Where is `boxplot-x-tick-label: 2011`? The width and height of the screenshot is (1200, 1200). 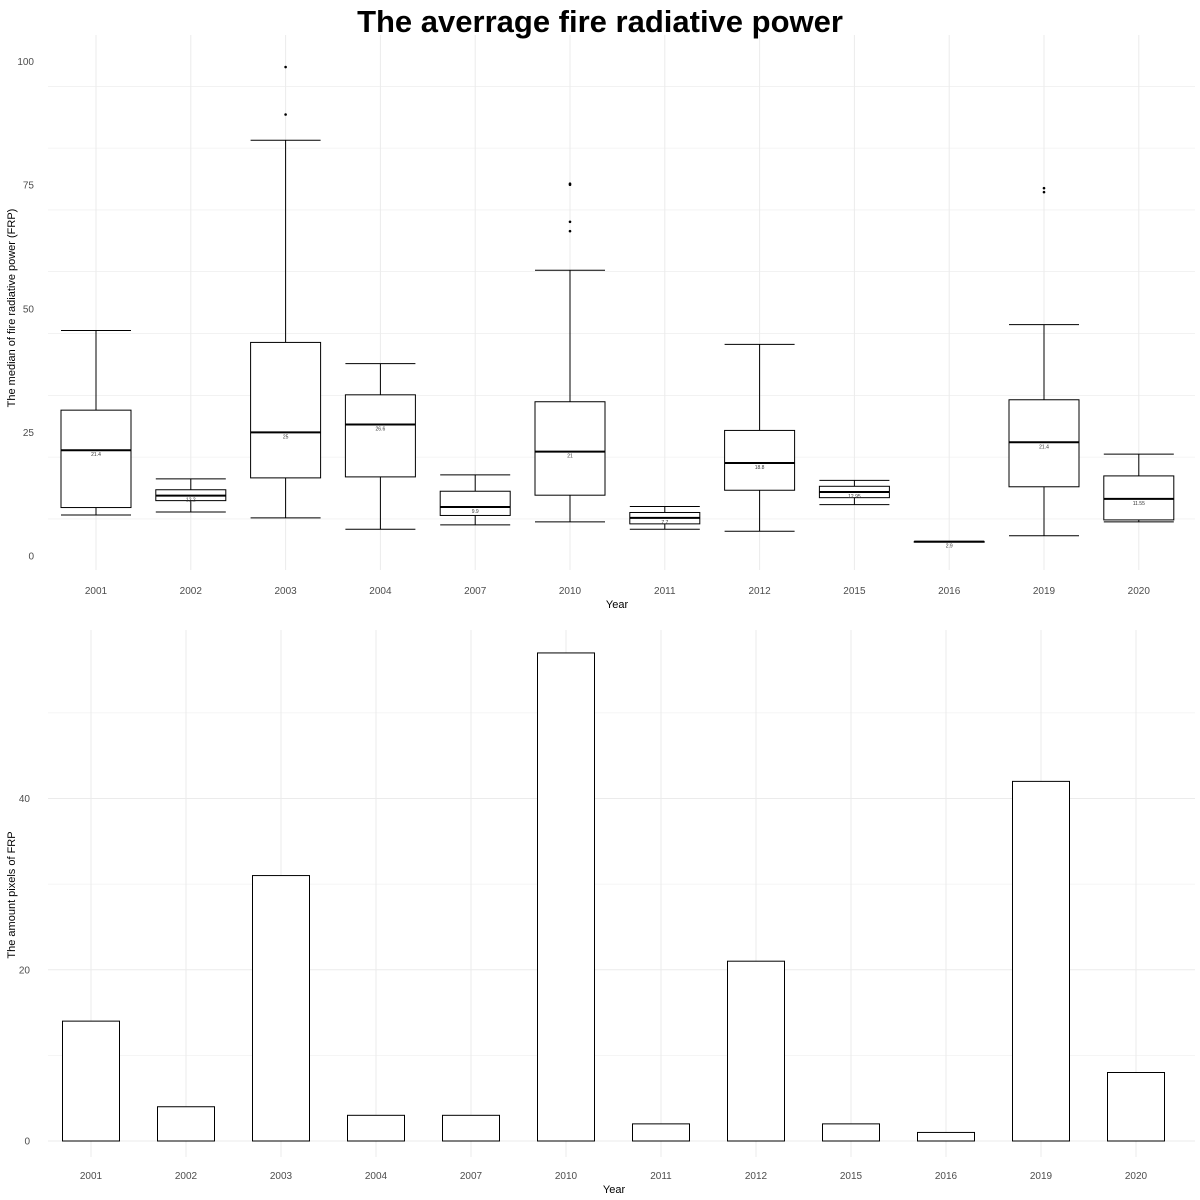
boxplot-x-tick-label: 2011 is located at coordinates (665, 591).